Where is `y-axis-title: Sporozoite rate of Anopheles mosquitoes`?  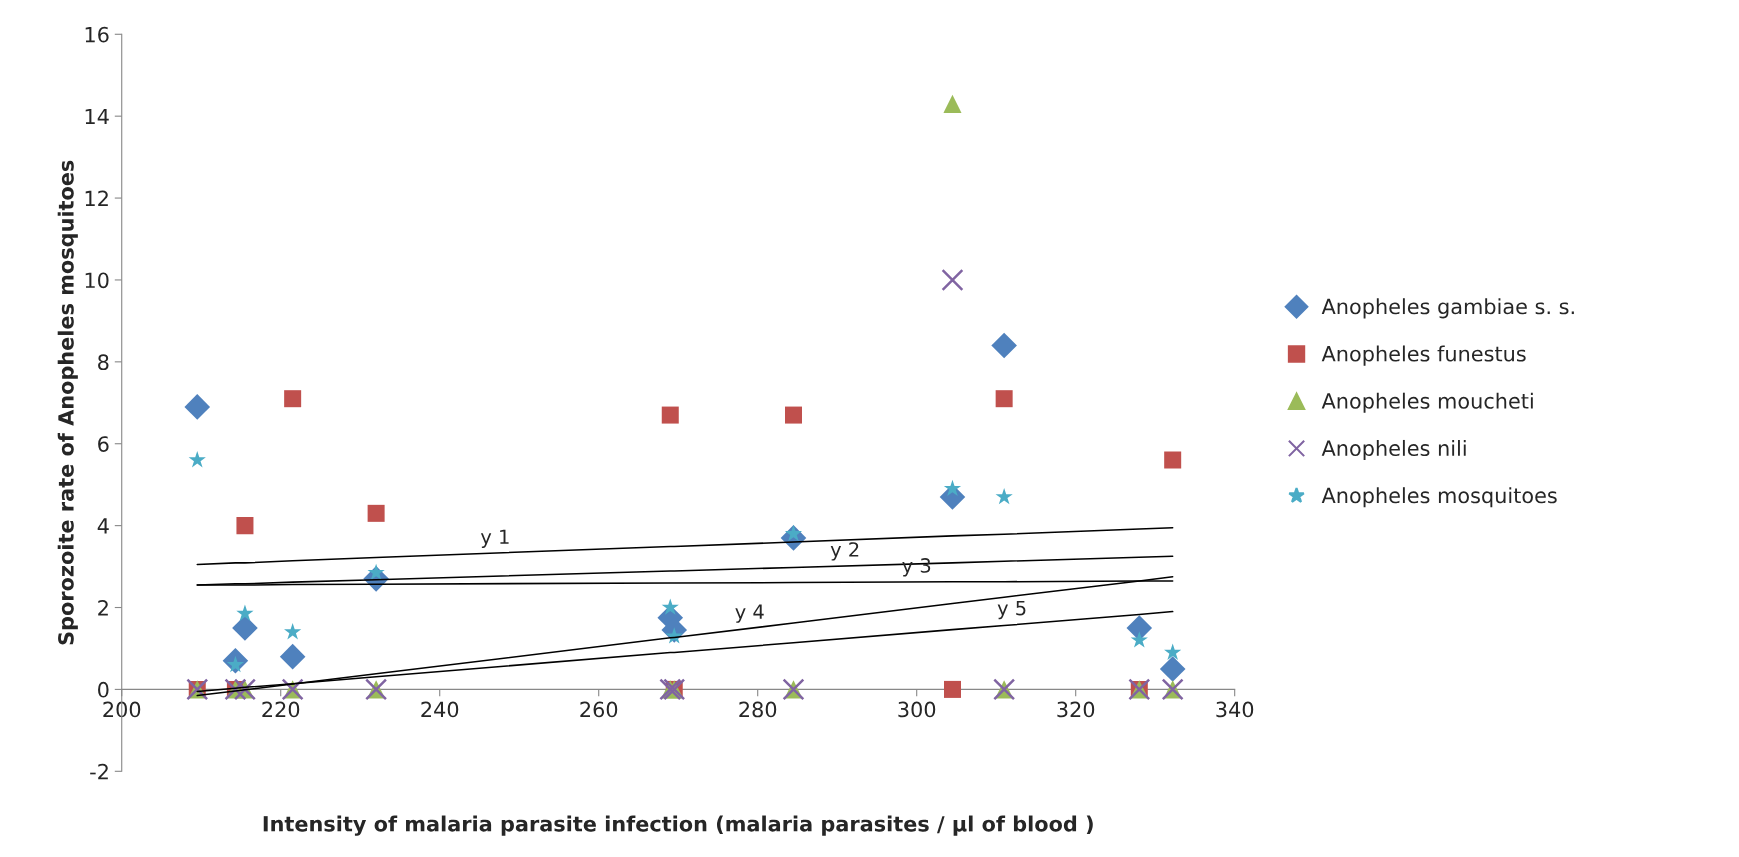
y-axis-title: Sporozoite rate of Anopheles mosquitoes is located at coordinates (67, 402).